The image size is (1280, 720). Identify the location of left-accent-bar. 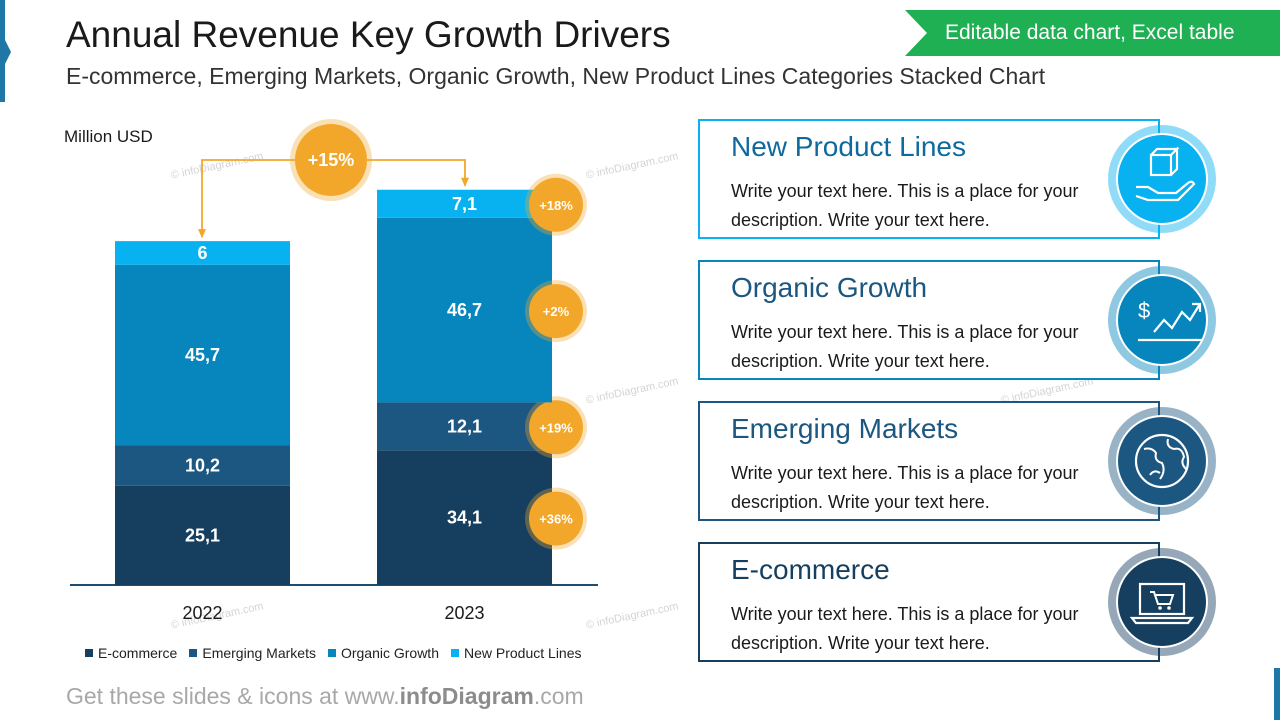
(5, 51).